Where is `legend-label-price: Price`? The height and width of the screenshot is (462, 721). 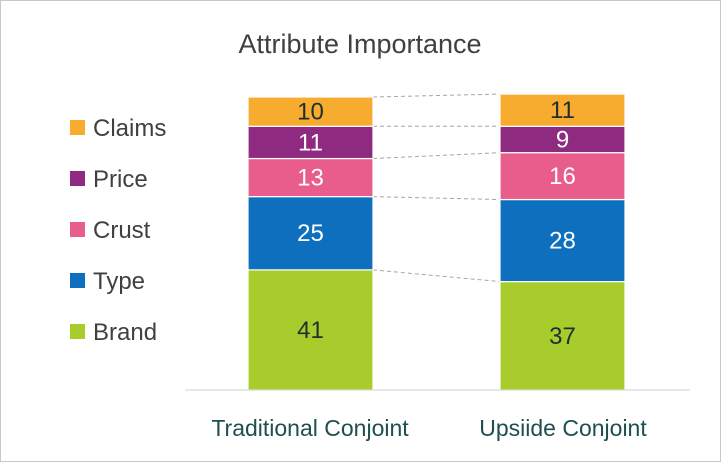 legend-label-price: Price is located at coordinates (120, 179).